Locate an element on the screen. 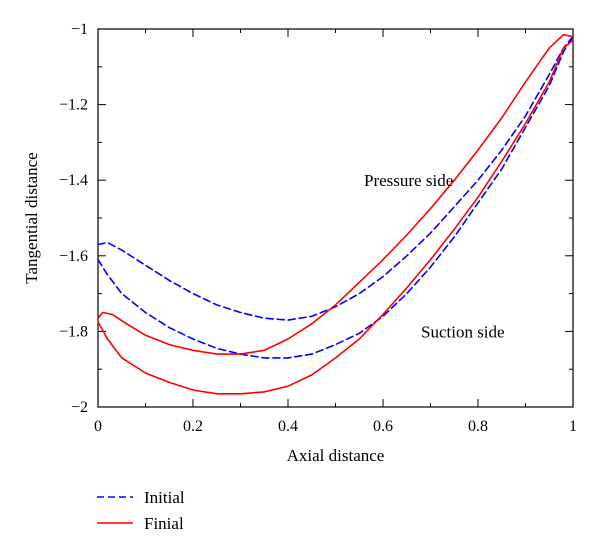  annotations: Pressure side Suction side is located at coordinates (434, 256).